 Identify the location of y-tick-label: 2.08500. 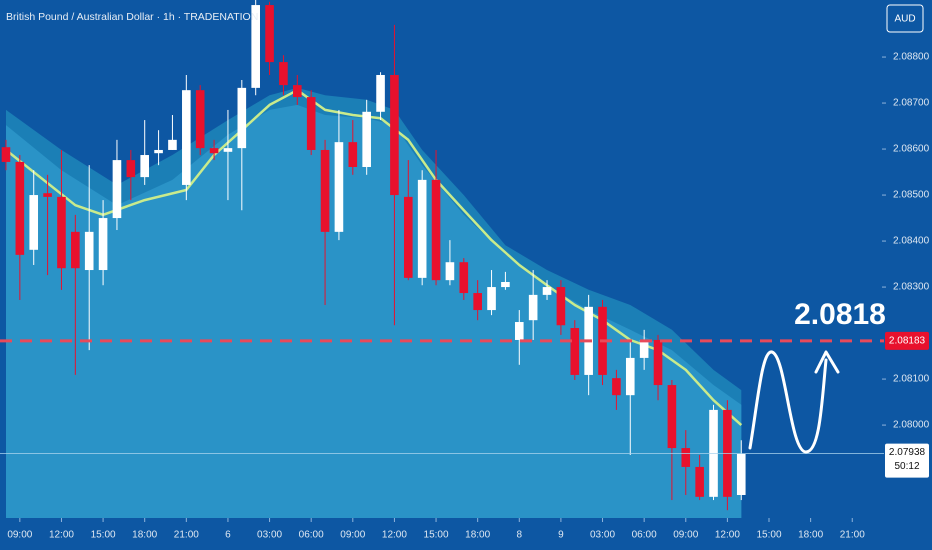
(911, 195).